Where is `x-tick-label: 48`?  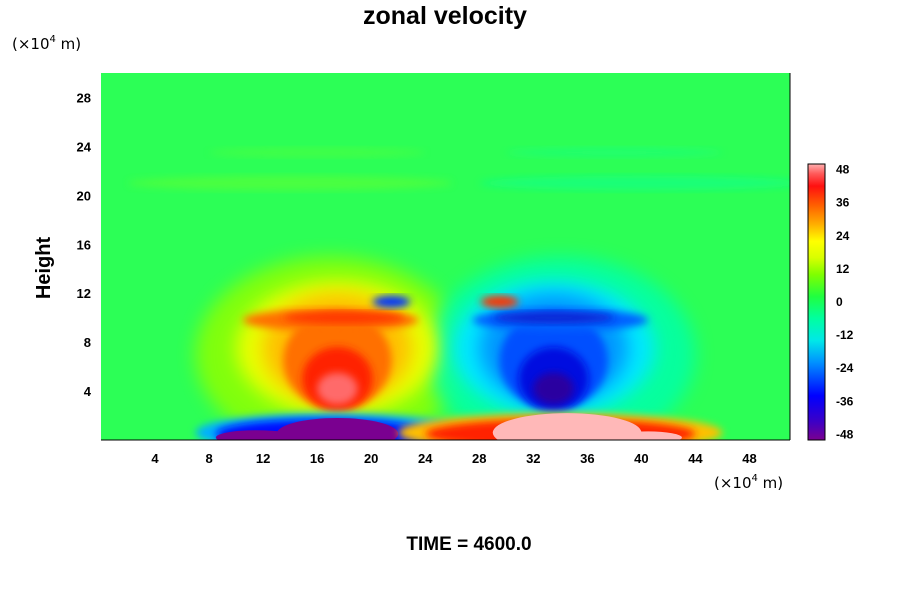 x-tick-label: 48 is located at coordinates (749, 458).